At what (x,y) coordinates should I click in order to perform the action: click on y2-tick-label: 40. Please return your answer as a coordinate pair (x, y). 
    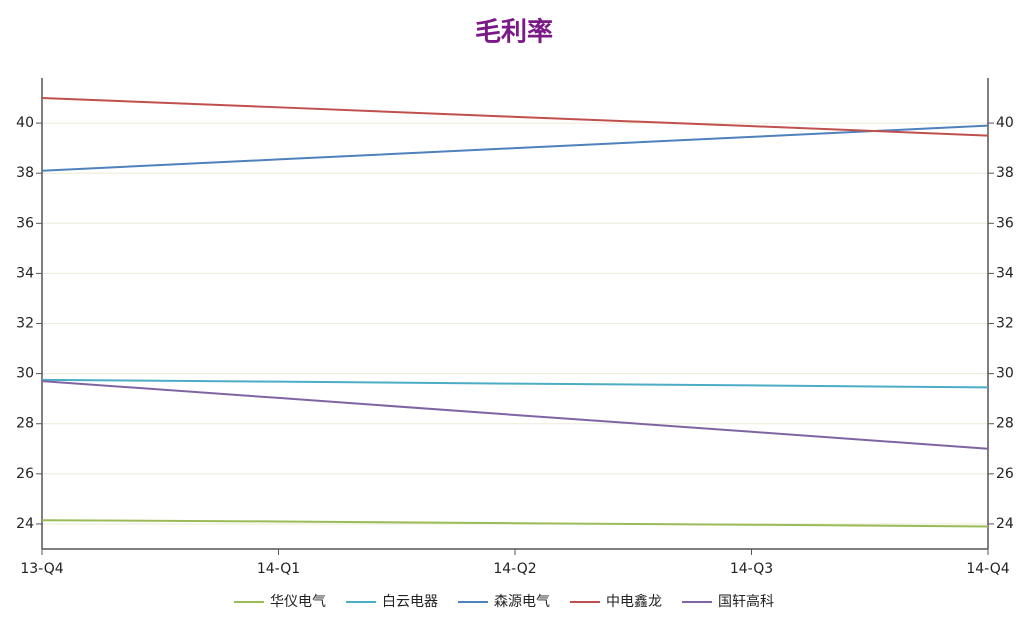
    Looking at the image, I should click on (1005, 123).